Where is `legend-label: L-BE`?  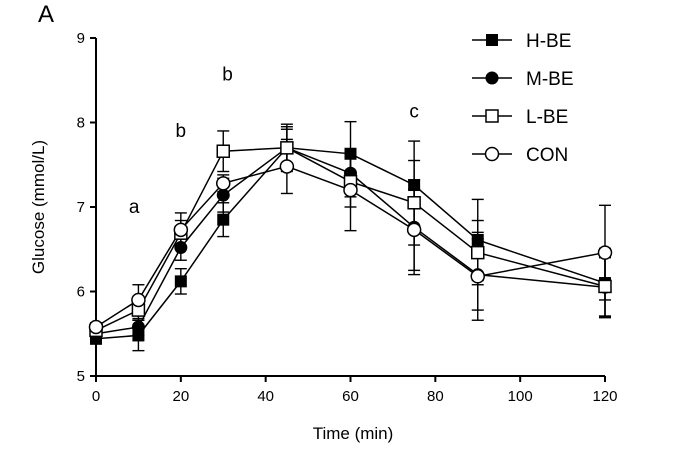
legend-label: L-BE is located at coordinates (547, 117).